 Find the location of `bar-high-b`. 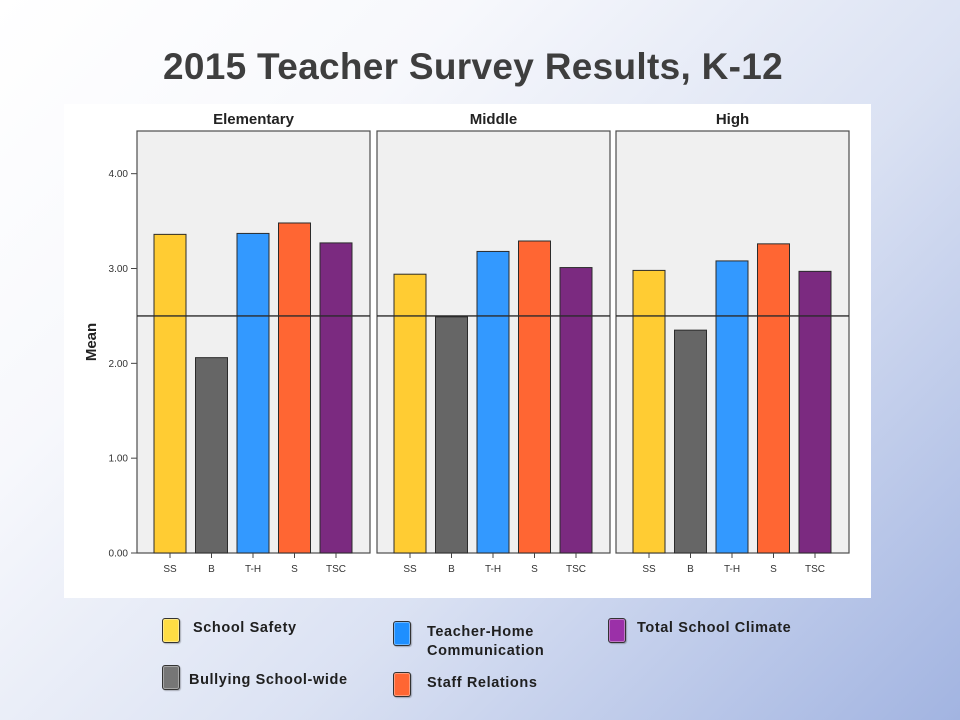

bar-high-b is located at coordinates (690, 441).